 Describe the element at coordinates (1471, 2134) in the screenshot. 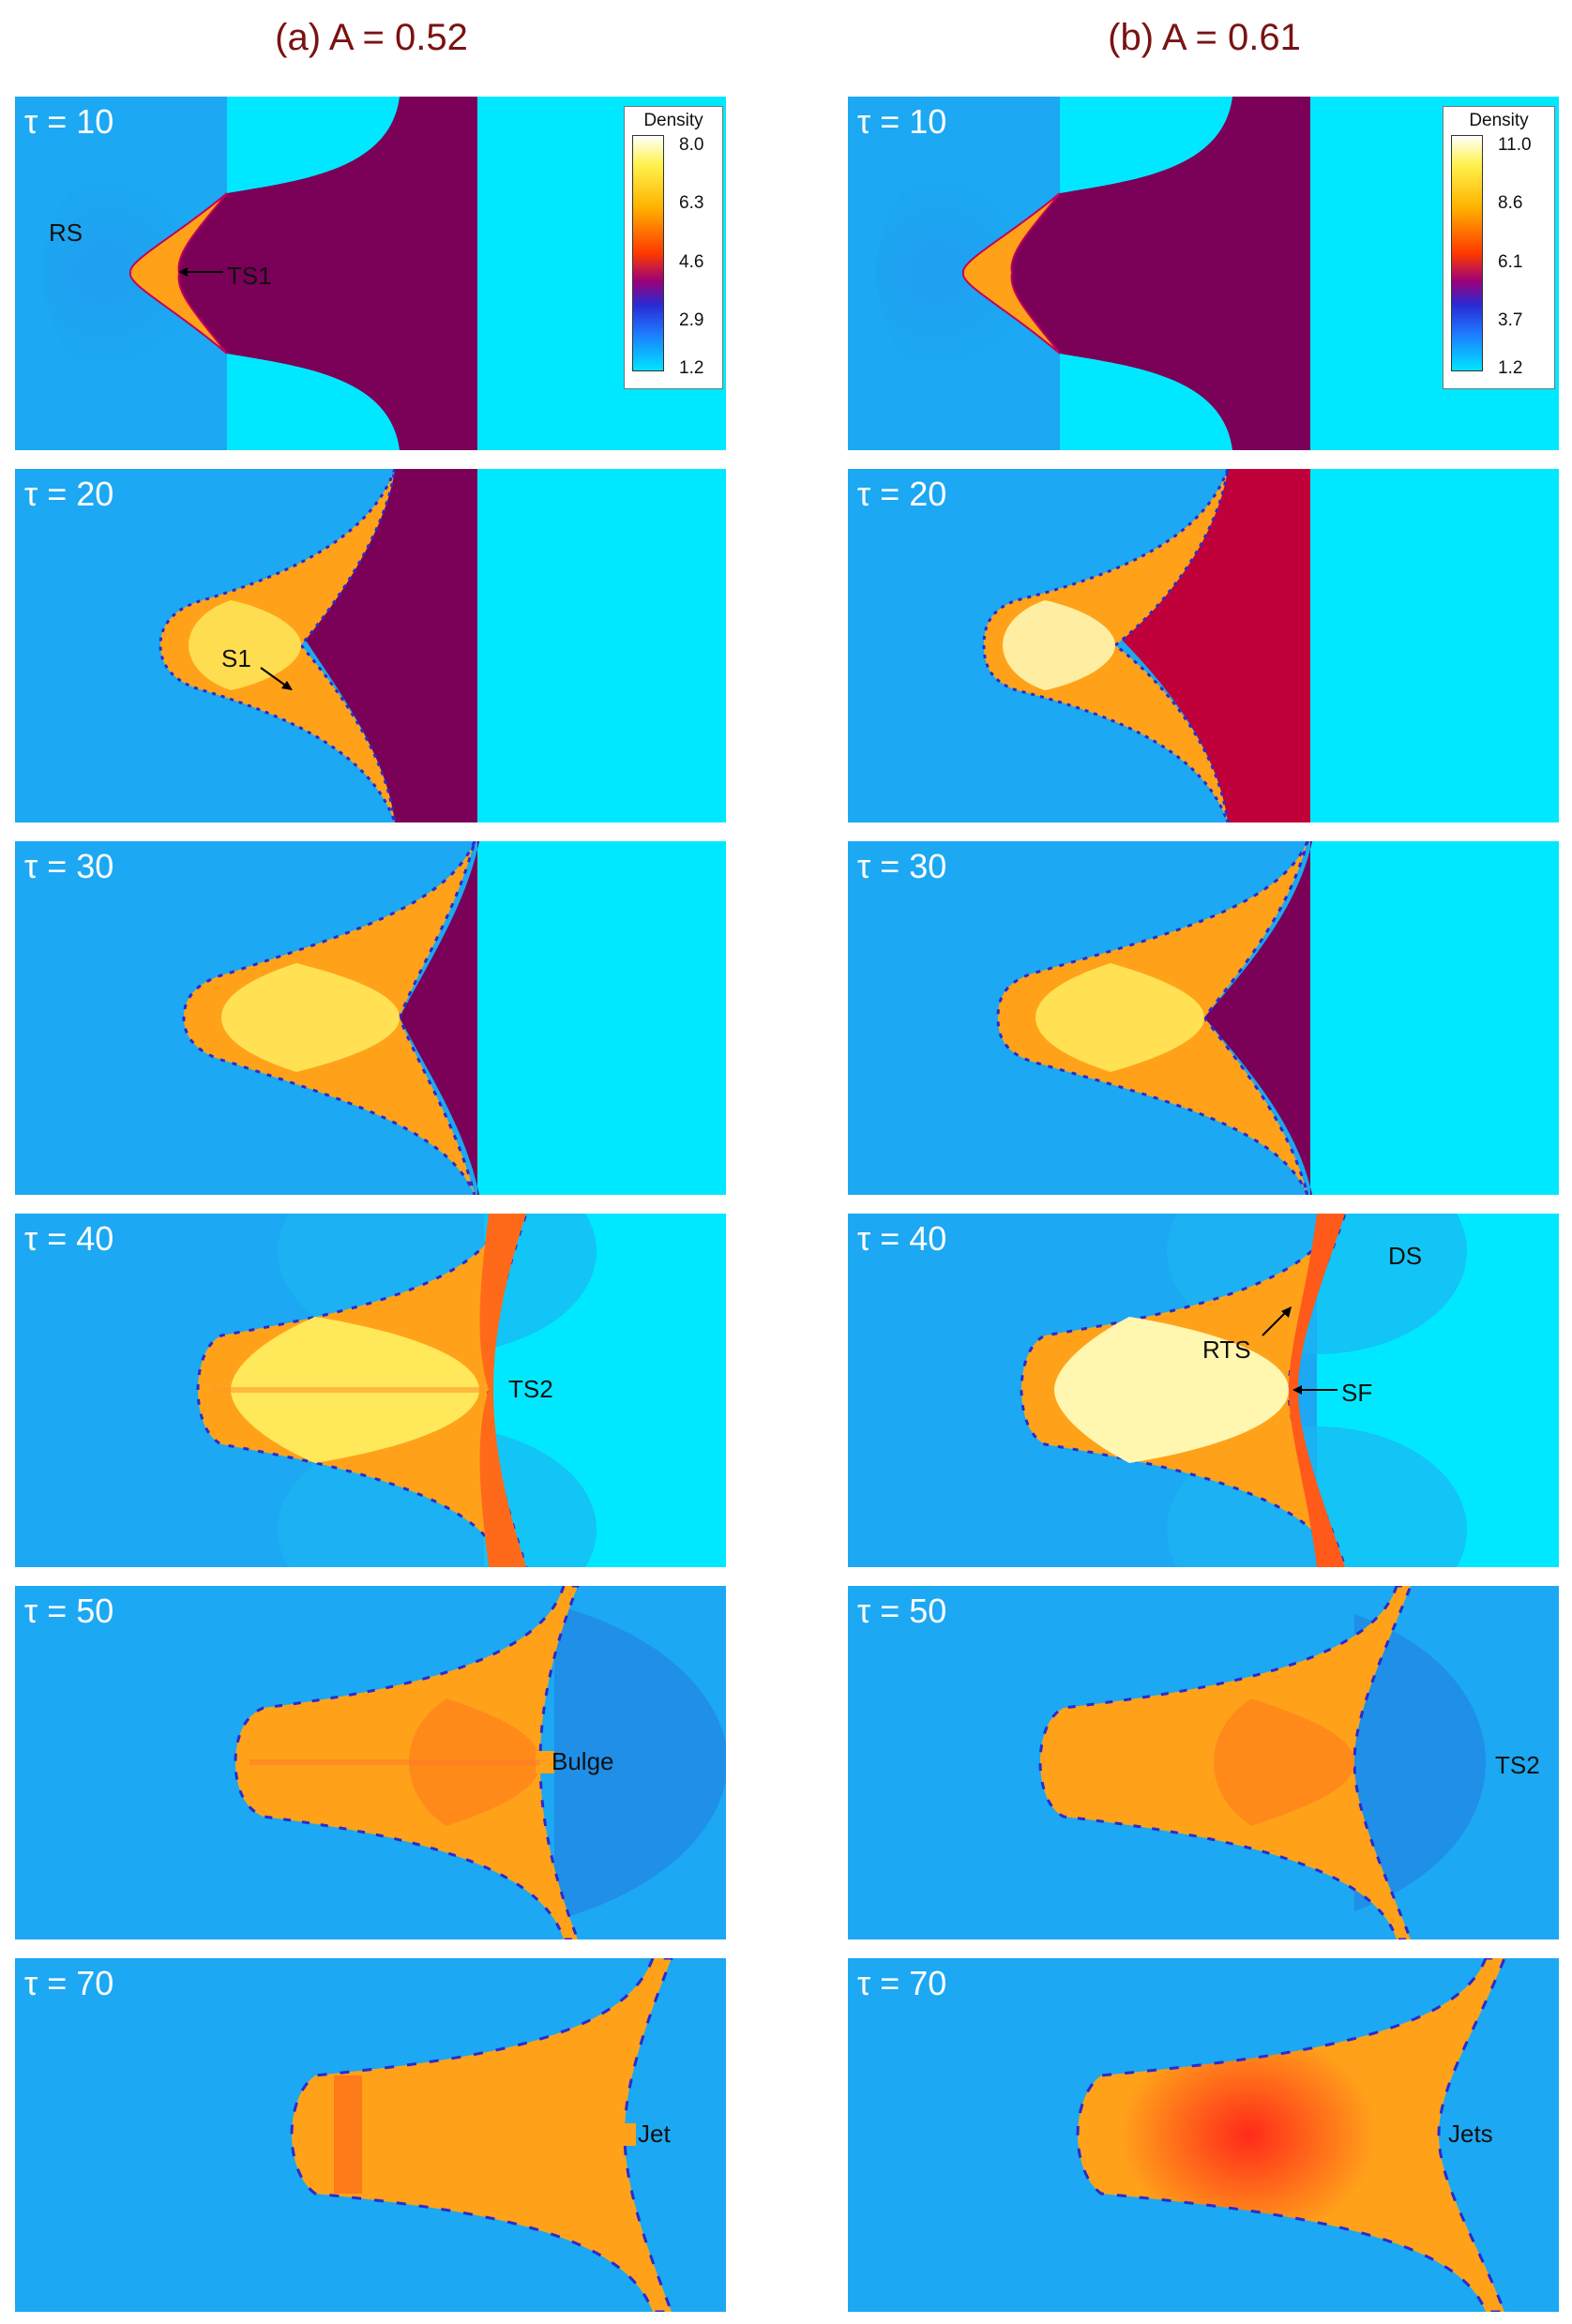

I see `annotation-jets: Jets` at that location.